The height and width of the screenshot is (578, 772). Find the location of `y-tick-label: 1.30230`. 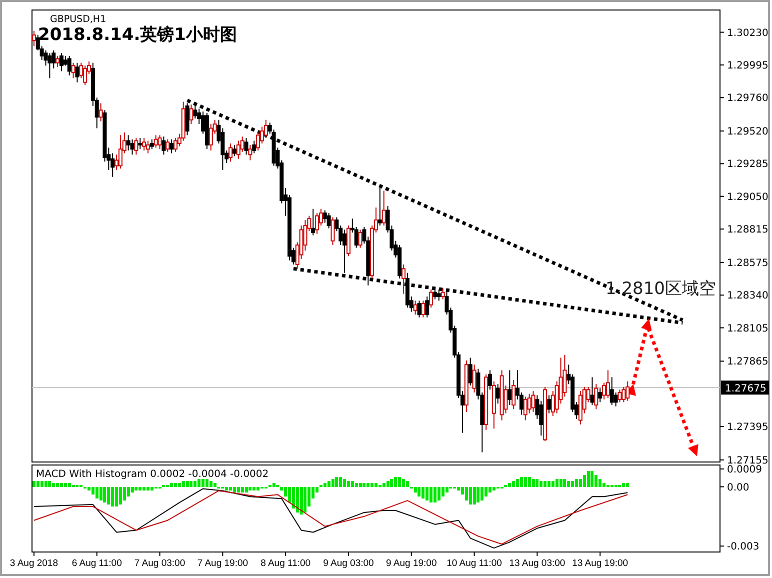

y-tick-label: 1.30230 is located at coordinates (747, 33).